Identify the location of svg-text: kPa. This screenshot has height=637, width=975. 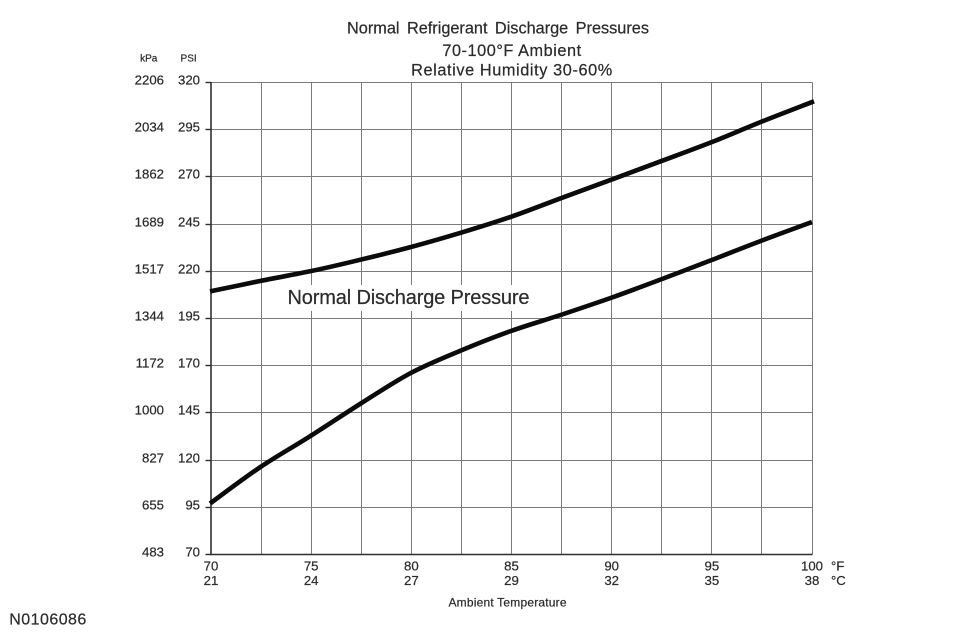
(149, 59).